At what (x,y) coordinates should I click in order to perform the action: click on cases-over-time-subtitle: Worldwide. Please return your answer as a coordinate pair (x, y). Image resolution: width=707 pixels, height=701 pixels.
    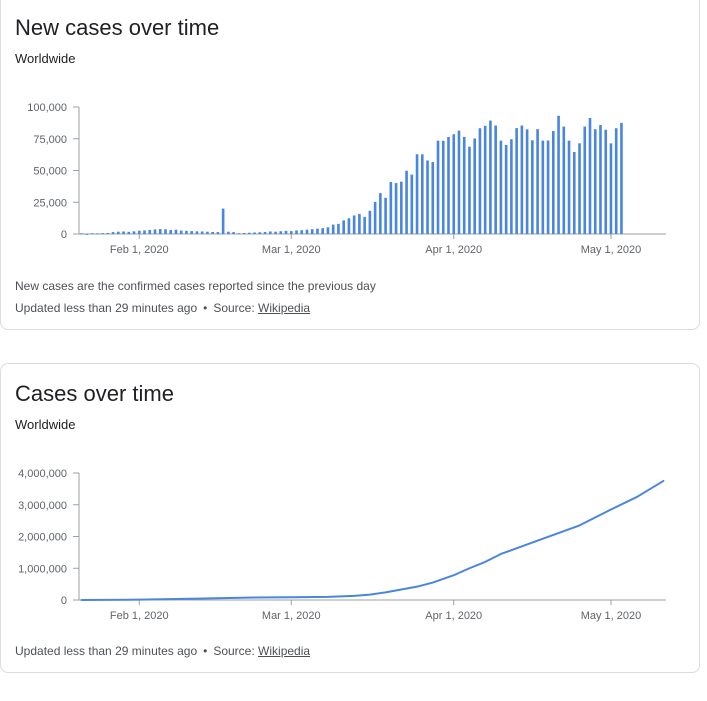
    Looking at the image, I should click on (45, 424).